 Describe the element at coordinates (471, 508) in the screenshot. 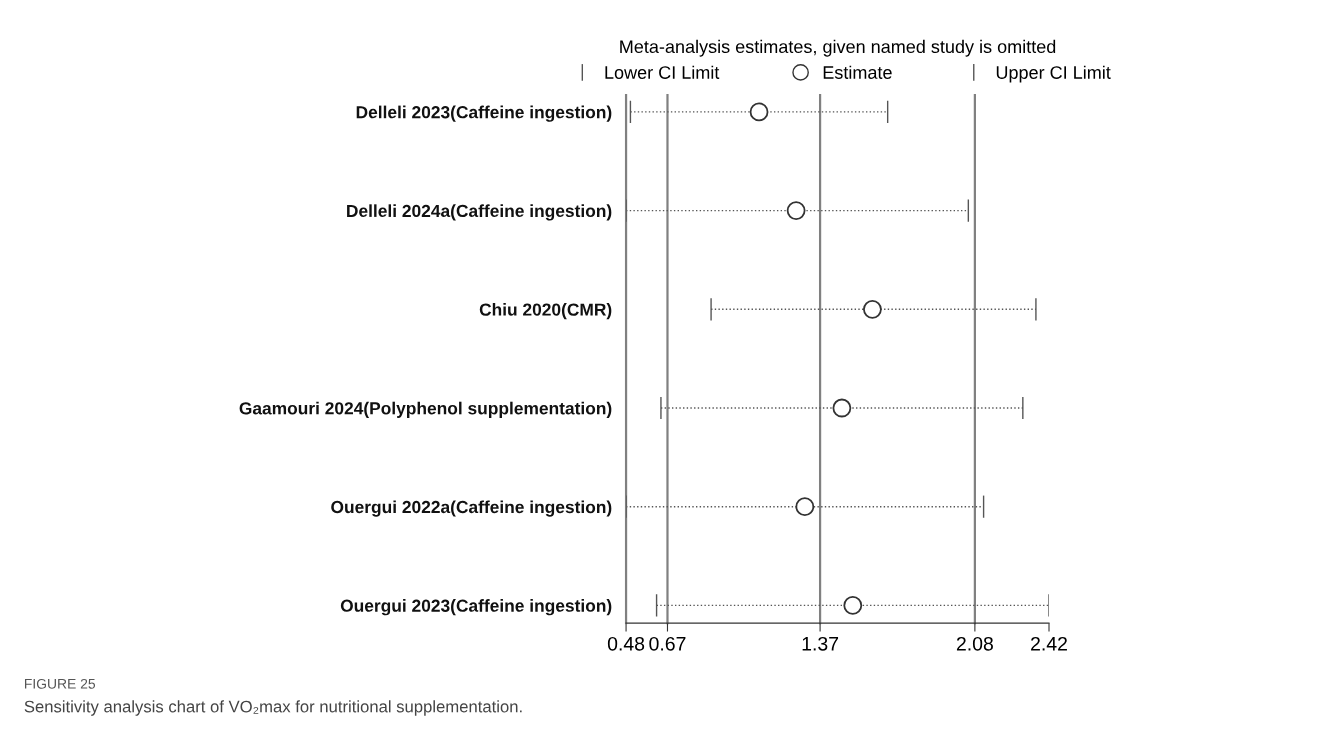

I see `y-tick-label: Ouergui 2022a(Caffeine ingestion)` at that location.